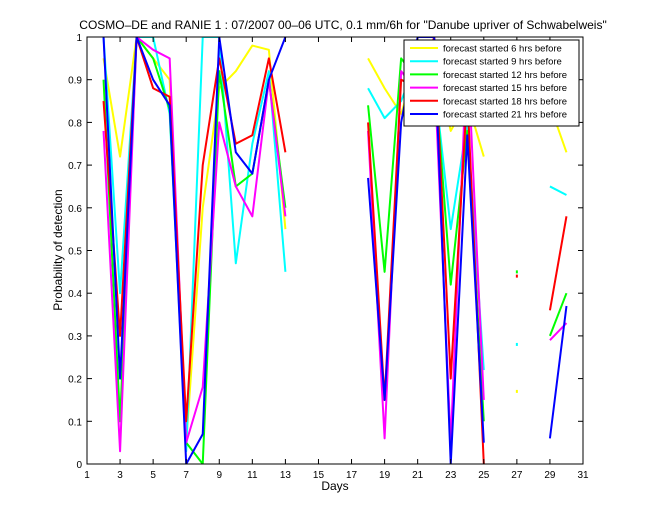 This screenshot has height=525, width=660. Describe the element at coordinates (75, 294) in the screenshot. I see `y-tick-label: 0.4` at that location.